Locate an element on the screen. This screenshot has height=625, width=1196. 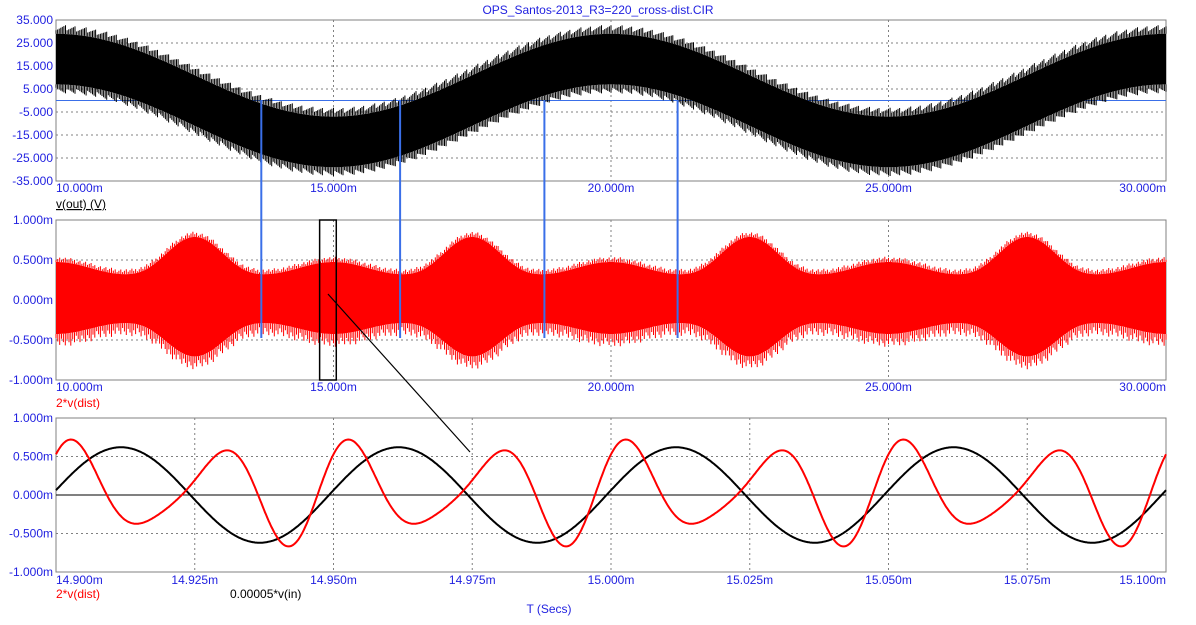
middle-y-tick-labels: 1.000m 0.500m 0.000m -0.500m -1.000m is located at coordinates (31, 300).